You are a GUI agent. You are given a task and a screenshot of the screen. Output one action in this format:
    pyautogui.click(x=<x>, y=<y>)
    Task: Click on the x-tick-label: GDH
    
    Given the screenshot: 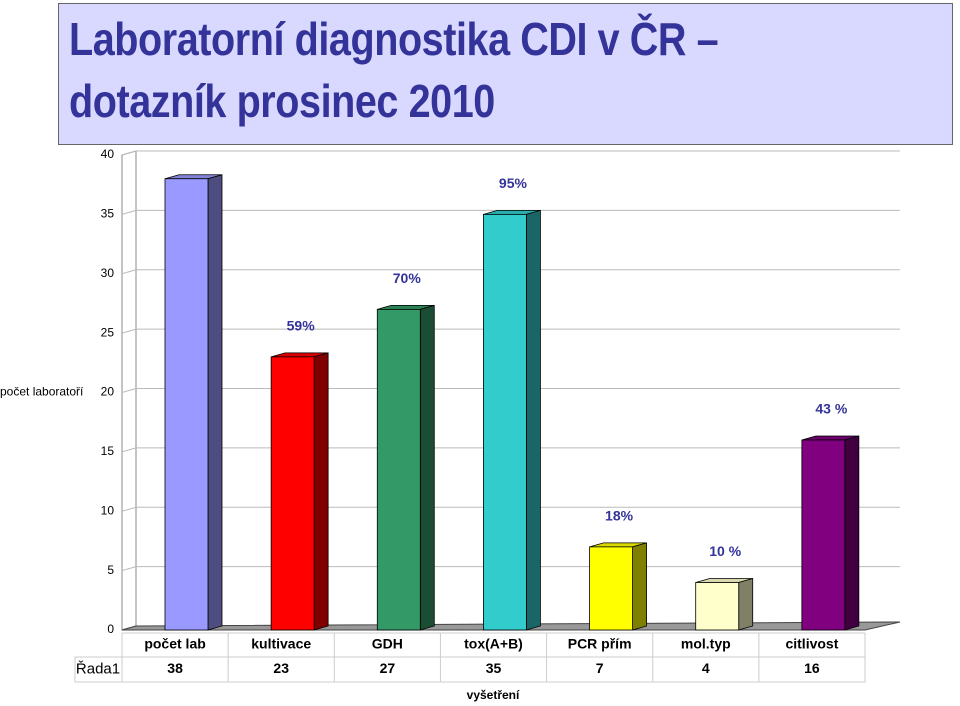 What is the action you would take?
    pyautogui.click(x=387, y=644)
    